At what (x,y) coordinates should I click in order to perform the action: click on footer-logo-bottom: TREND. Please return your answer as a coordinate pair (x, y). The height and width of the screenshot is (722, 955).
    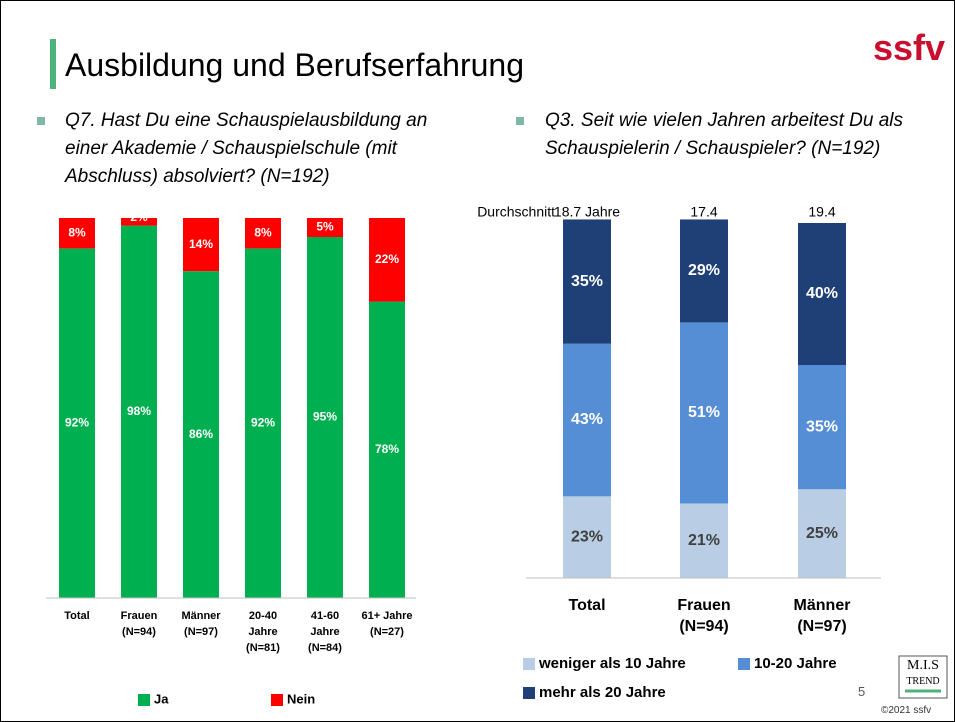
    Looking at the image, I should click on (923, 681).